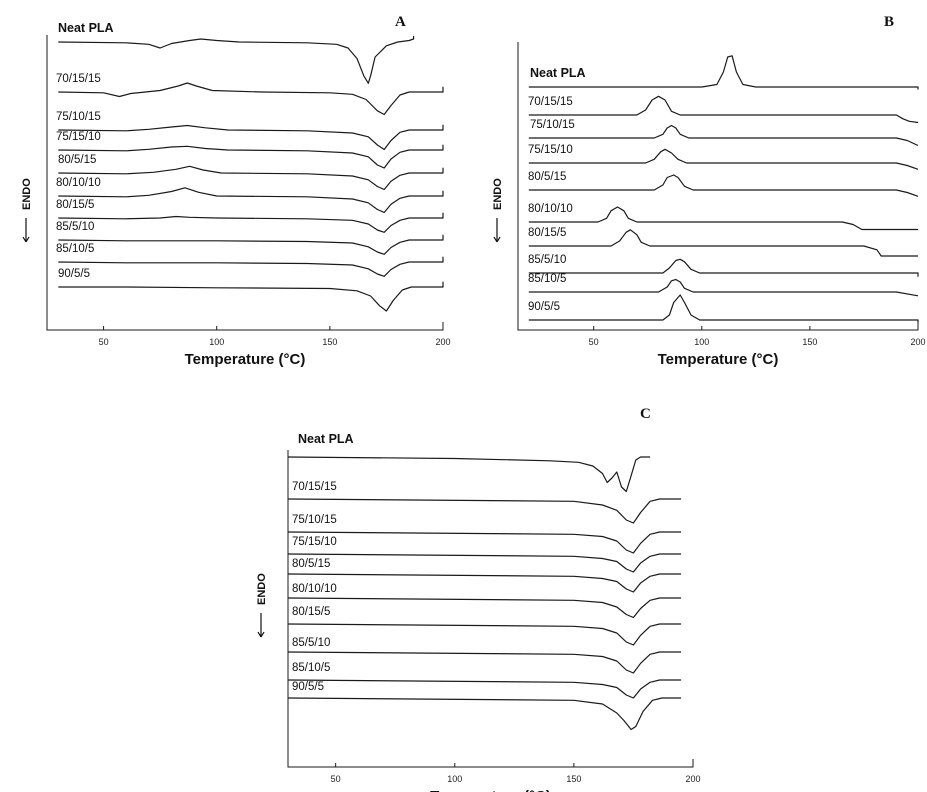  Describe the element at coordinates (645, 414) in the screenshot. I see `panel-letter: C` at that location.